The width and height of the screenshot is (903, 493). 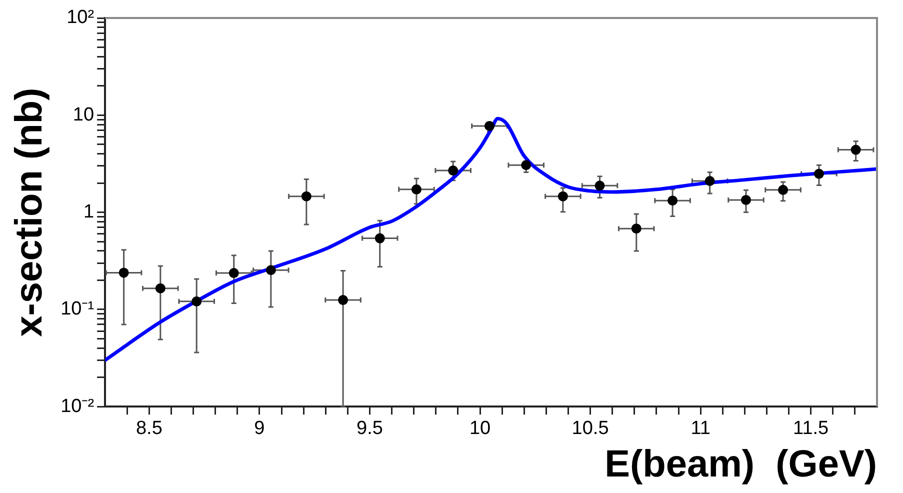 I want to click on y-axis-title: x-section (nb), so click(x=29, y=212).